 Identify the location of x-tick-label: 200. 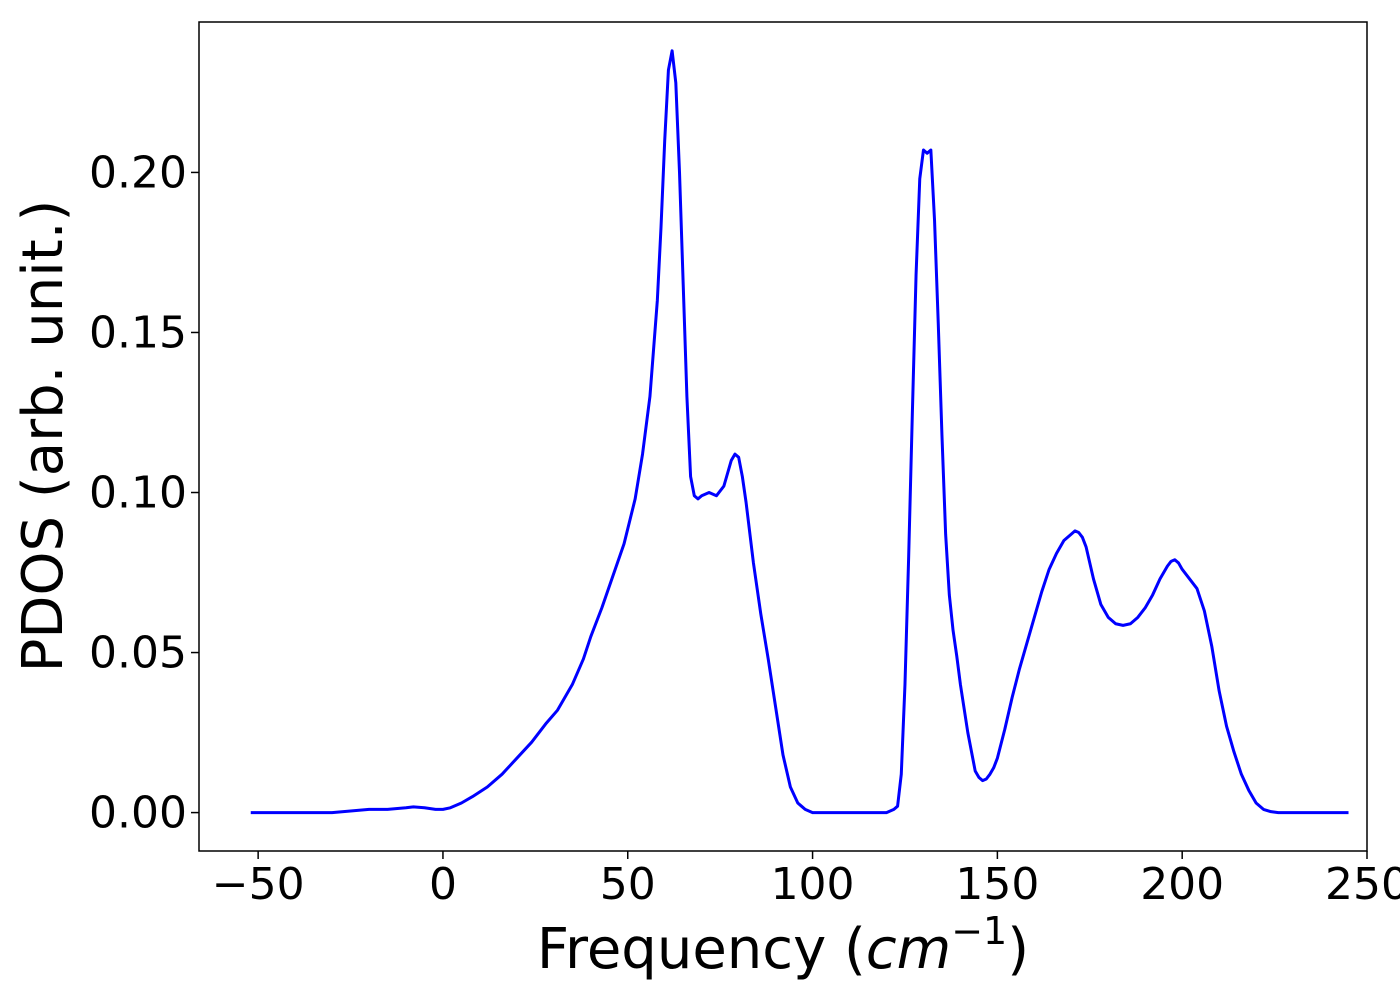
(1182, 884).